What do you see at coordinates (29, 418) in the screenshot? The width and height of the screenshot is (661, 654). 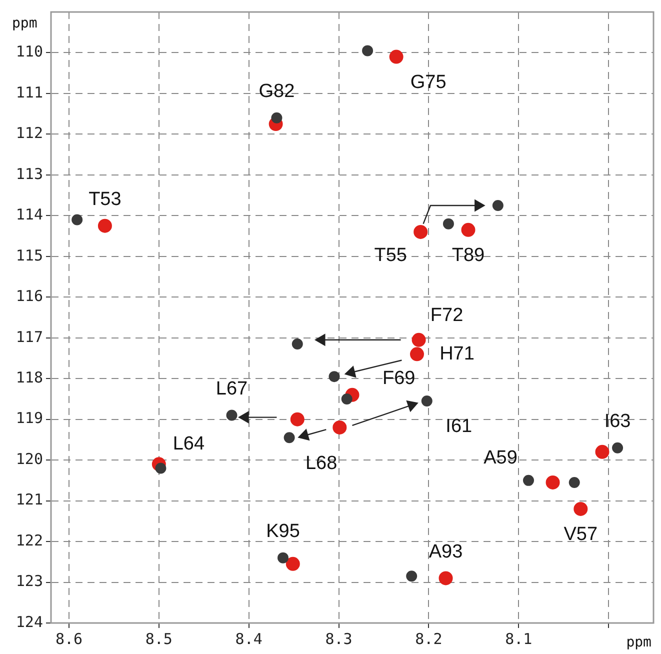 I see `y-tick-label: 119` at bounding box center [29, 418].